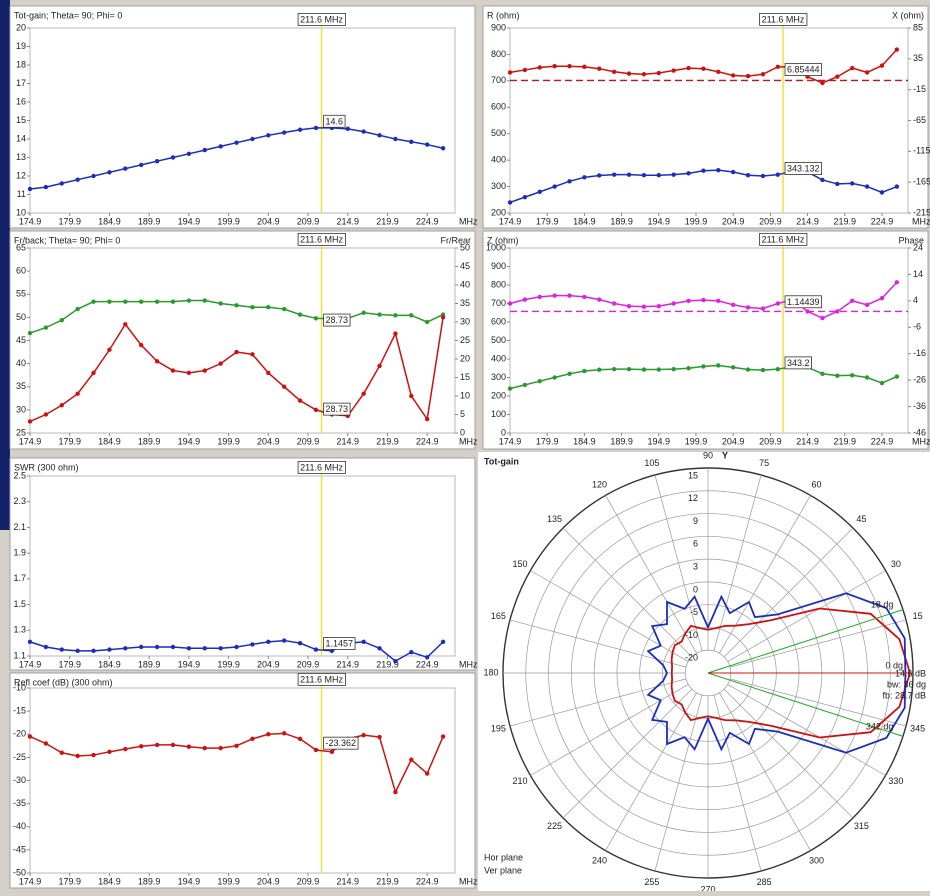 The width and height of the screenshot is (930, 896). Describe the element at coordinates (465, 377) in the screenshot. I see `y2-tick-label: 15` at that location.